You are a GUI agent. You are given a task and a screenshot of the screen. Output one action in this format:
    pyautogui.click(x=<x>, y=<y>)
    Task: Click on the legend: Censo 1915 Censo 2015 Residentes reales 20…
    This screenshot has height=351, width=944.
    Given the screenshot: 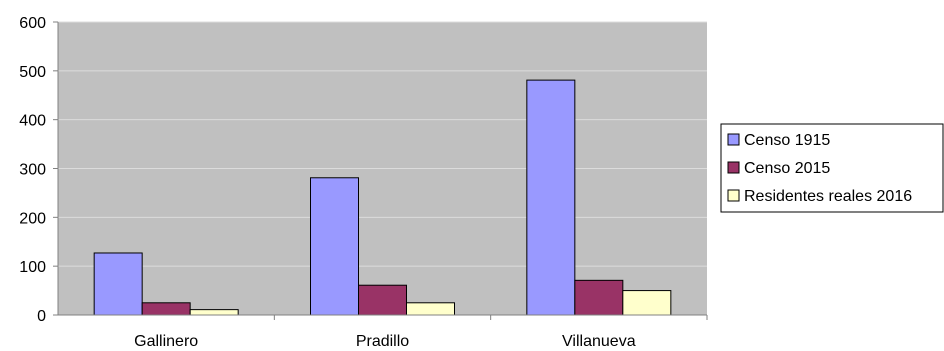 What is the action you would take?
    pyautogui.click(x=832, y=168)
    